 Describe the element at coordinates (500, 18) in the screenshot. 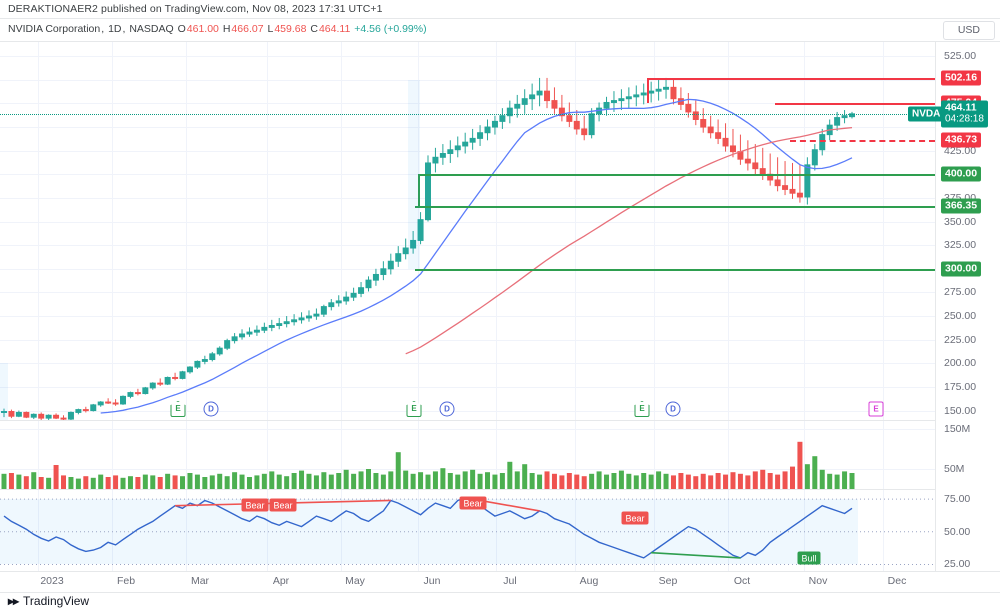

I see `header-divider` at that location.